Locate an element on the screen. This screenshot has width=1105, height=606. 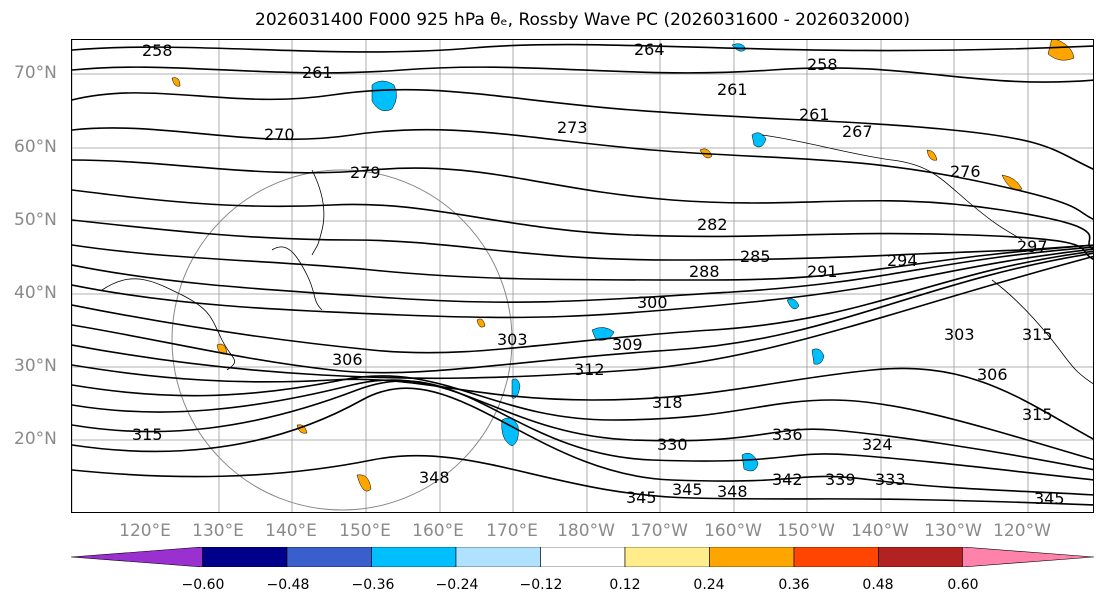
contour-label: 291 is located at coordinates (822, 271).